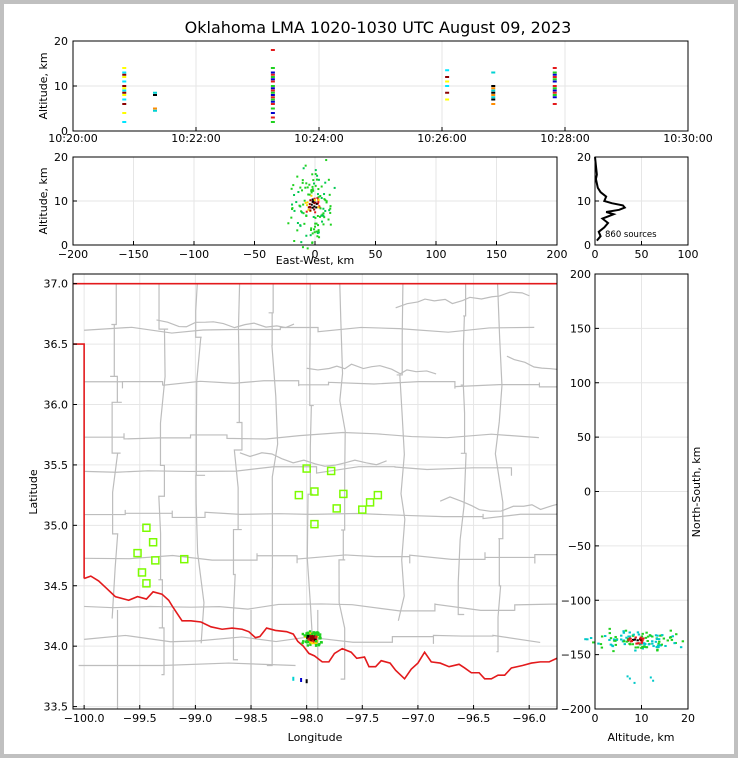 The width and height of the screenshot is (738, 758). What do you see at coordinates (315, 737) in the screenshot?
I see `p4-xlabel: Longitude` at bounding box center [315, 737].